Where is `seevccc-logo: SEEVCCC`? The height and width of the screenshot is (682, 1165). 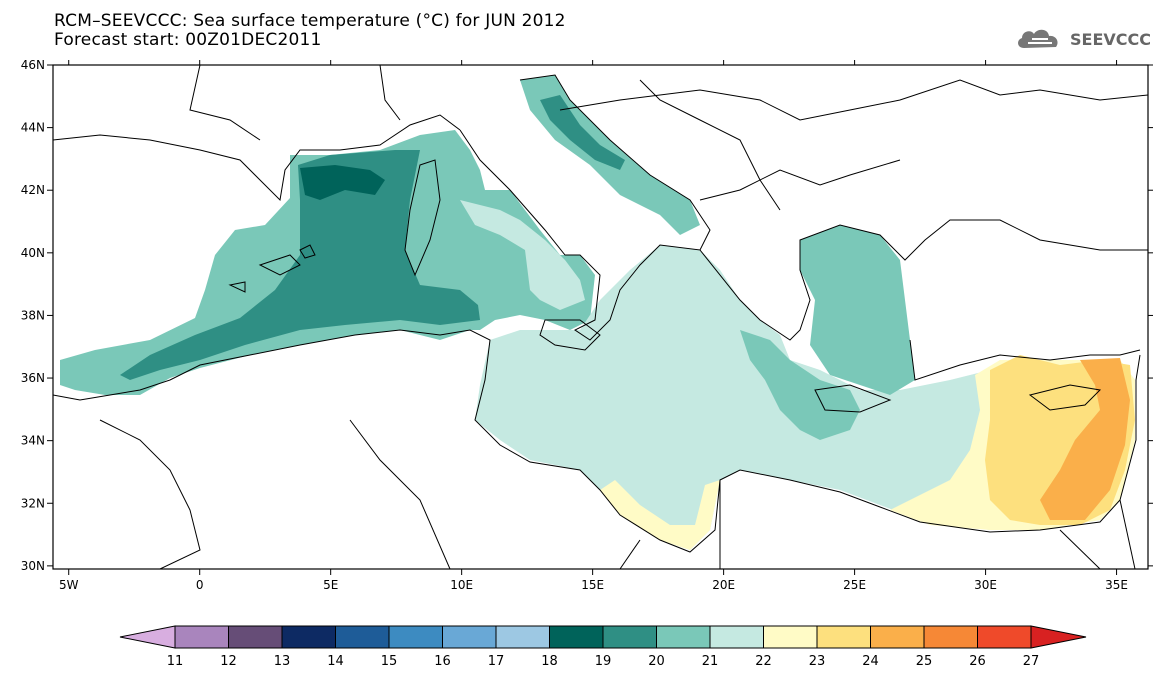 seevccc-logo: SEEVCCC is located at coordinates (1082, 39).